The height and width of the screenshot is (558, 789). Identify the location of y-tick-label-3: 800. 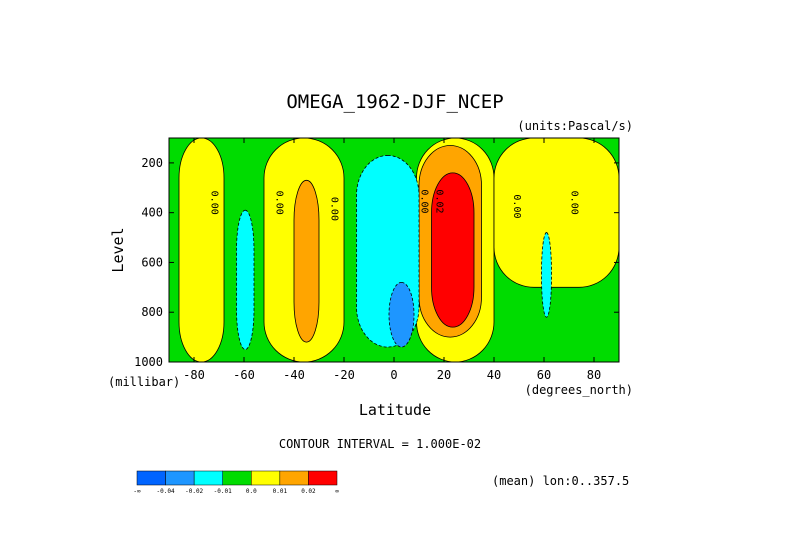
(152, 312).